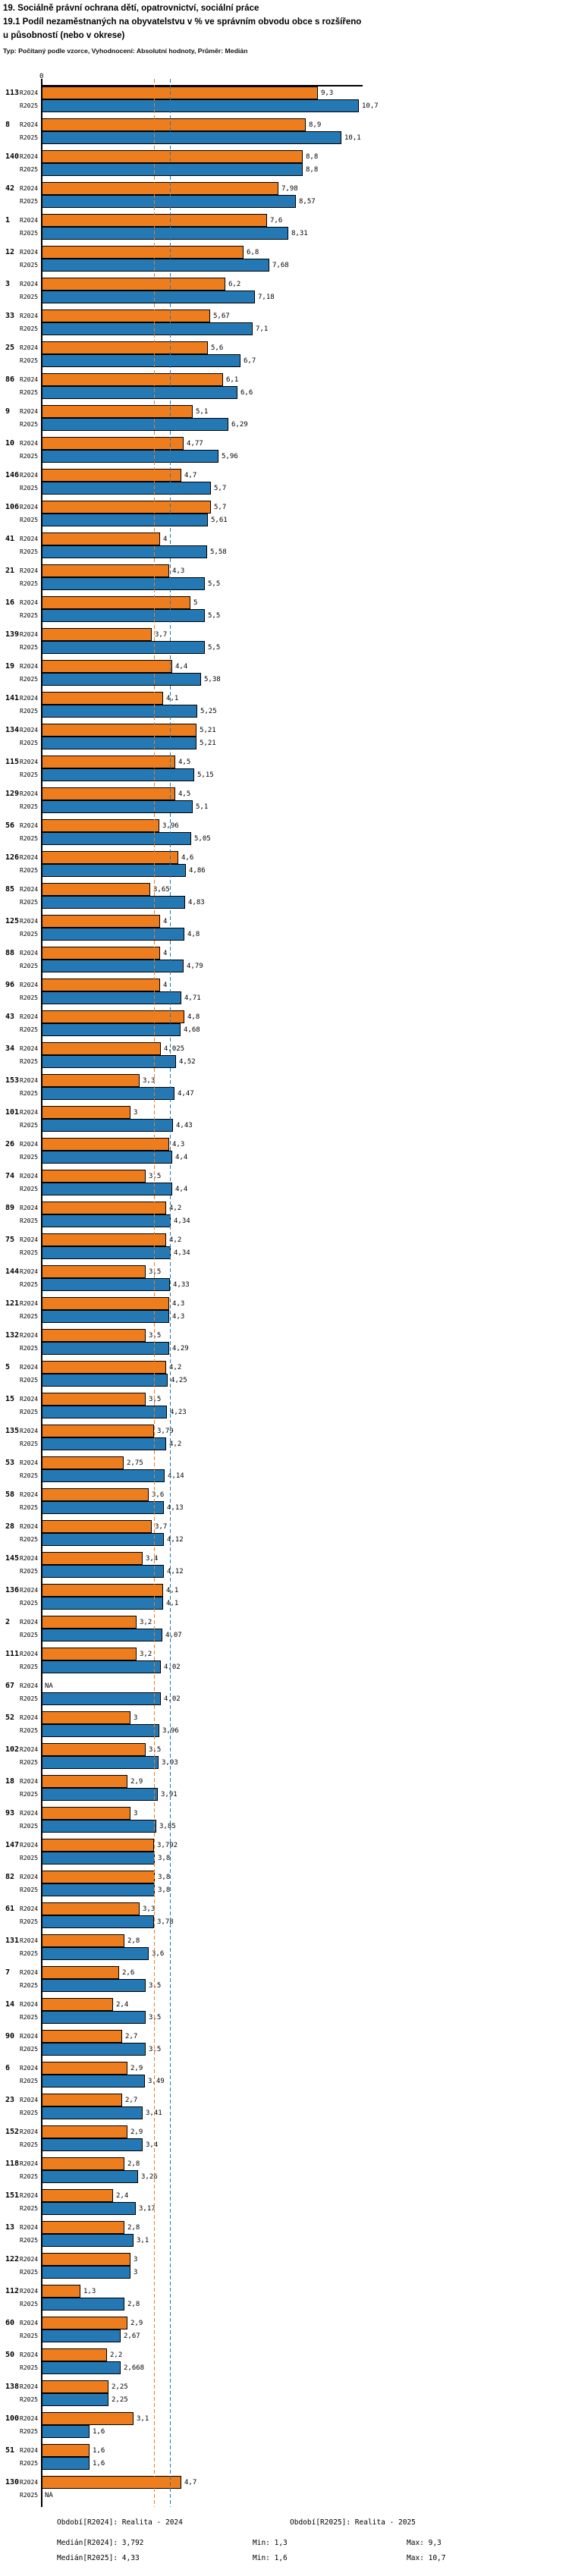 This screenshot has height=2576, width=569. What do you see at coordinates (220, 520) in the screenshot?
I see `bar-value-label: 5,61` at bounding box center [220, 520].